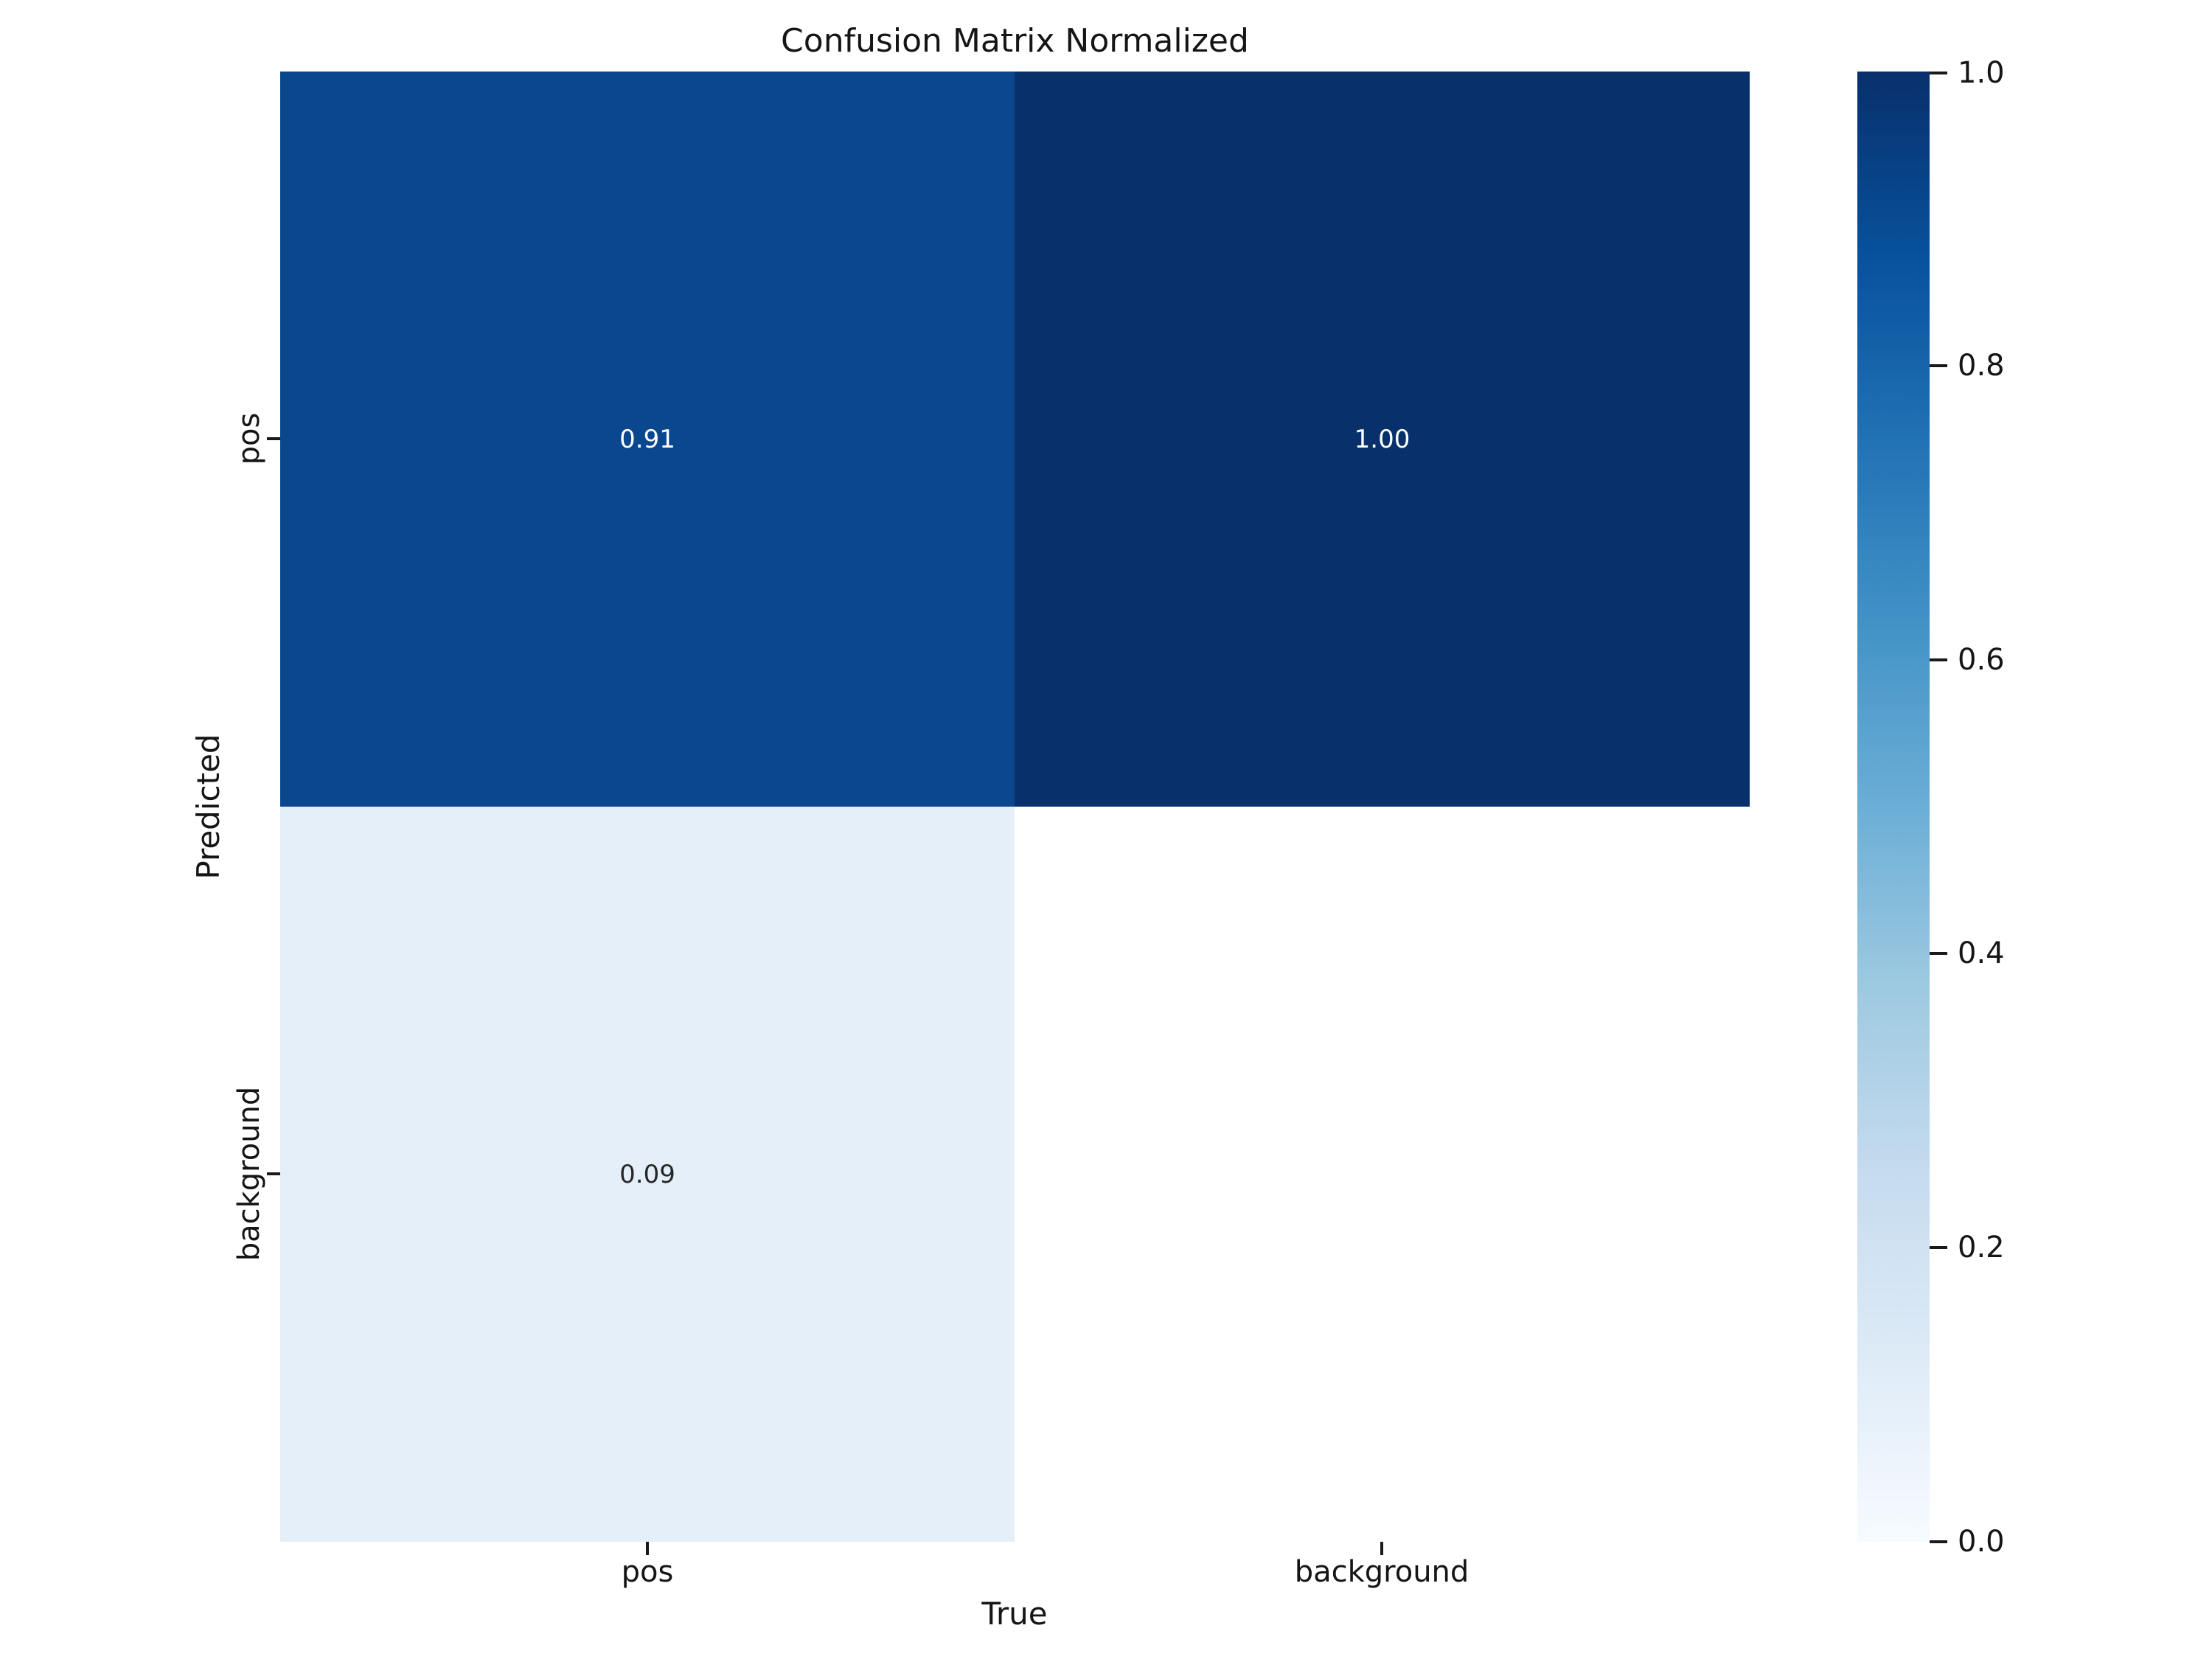  What do you see at coordinates (1014, 1614) in the screenshot?
I see `x-axis-label: True` at bounding box center [1014, 1614].